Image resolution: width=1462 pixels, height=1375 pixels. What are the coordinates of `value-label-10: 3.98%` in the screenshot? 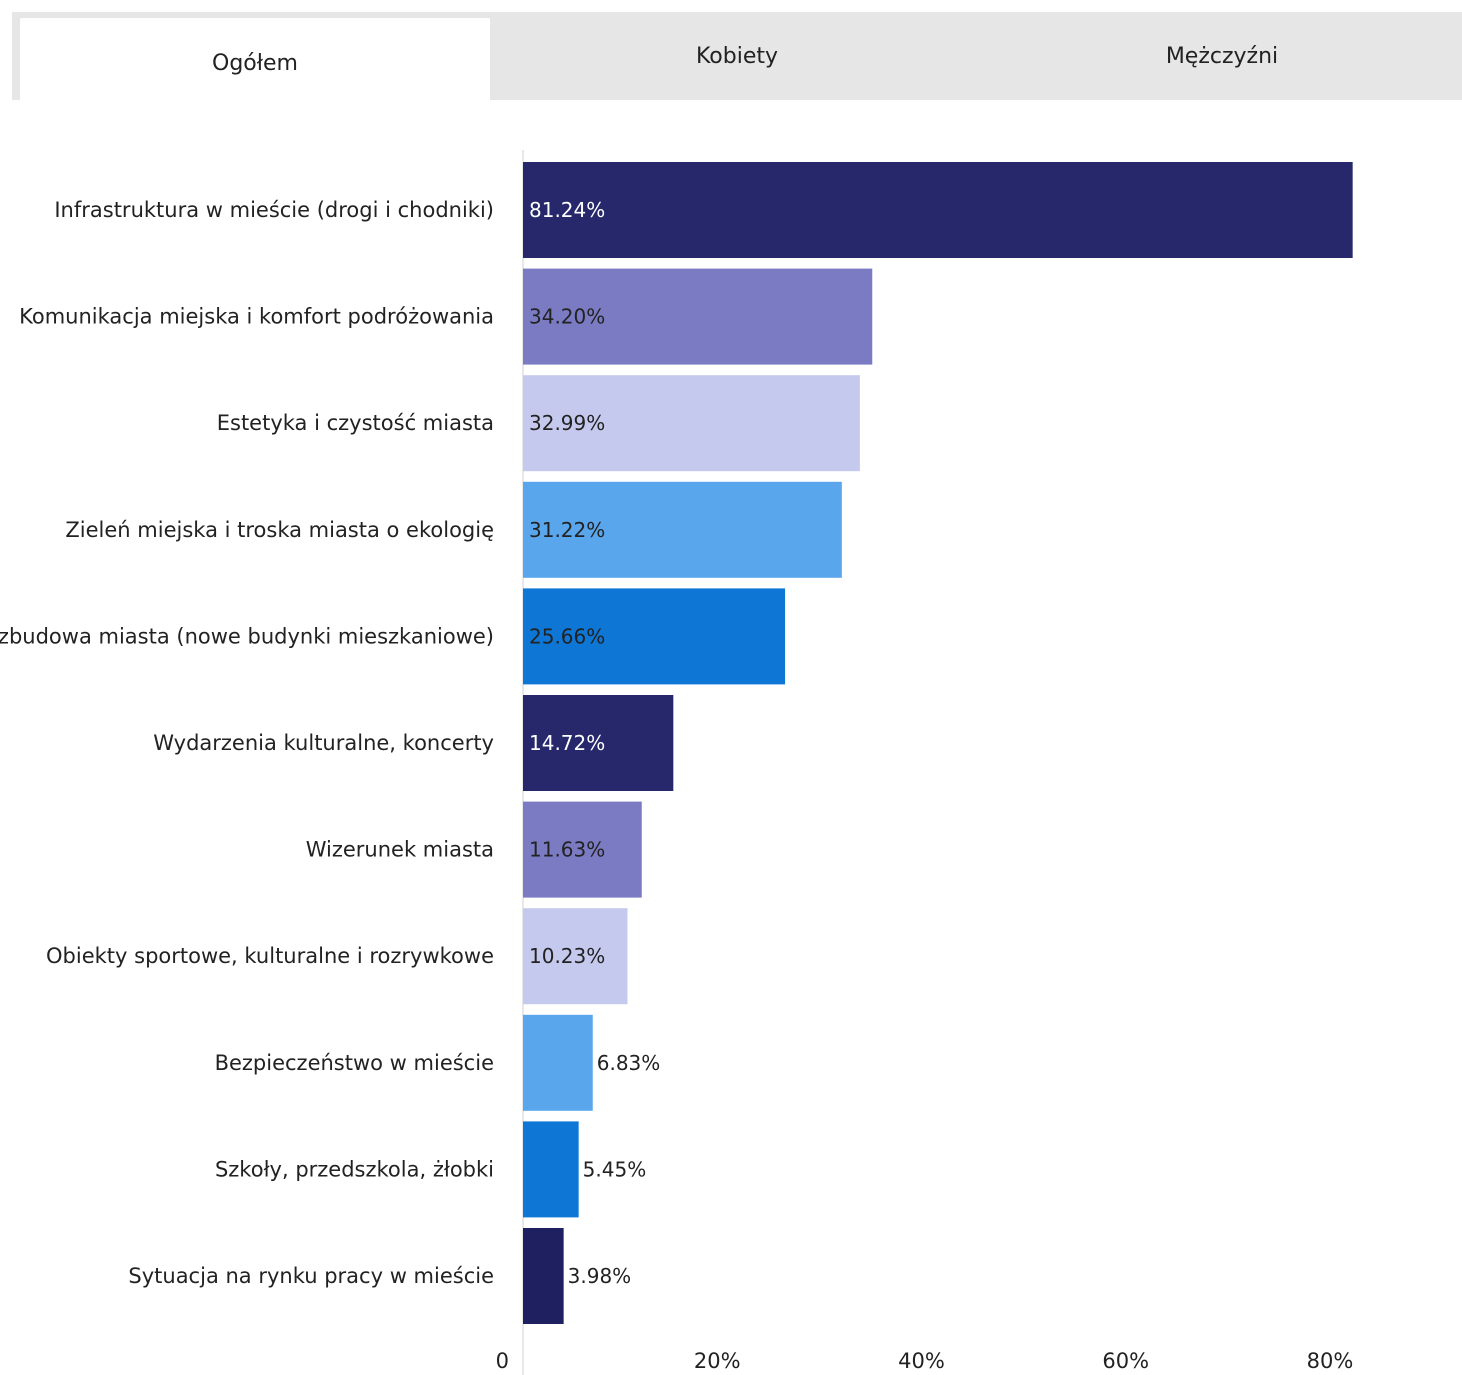 It's located at (600, 1276).